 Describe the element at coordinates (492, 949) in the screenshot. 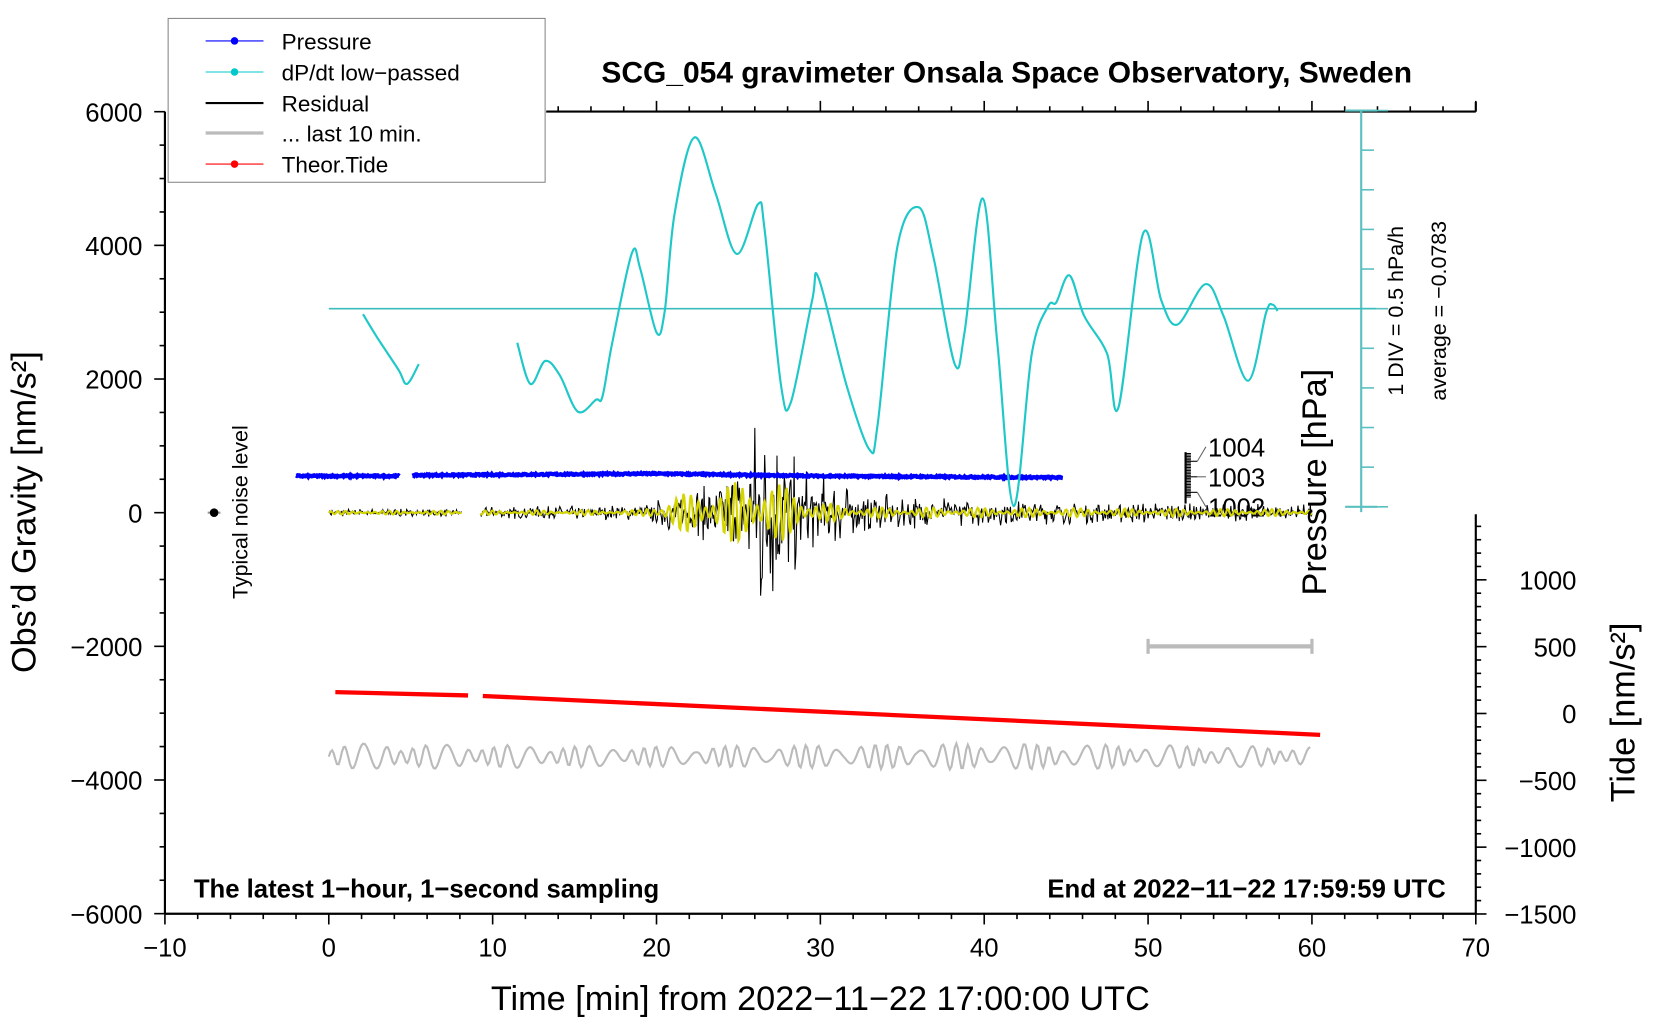

I see `x-tick-label: 10` at that location.